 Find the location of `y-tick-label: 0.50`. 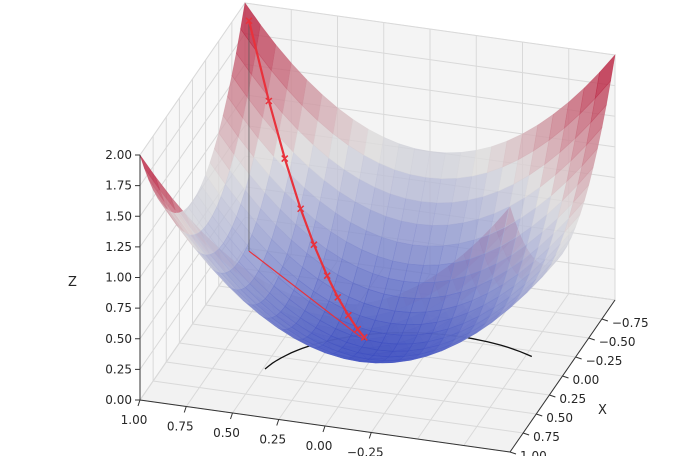

y-tick-label: 0.50 is located at coordinates (226, 433).